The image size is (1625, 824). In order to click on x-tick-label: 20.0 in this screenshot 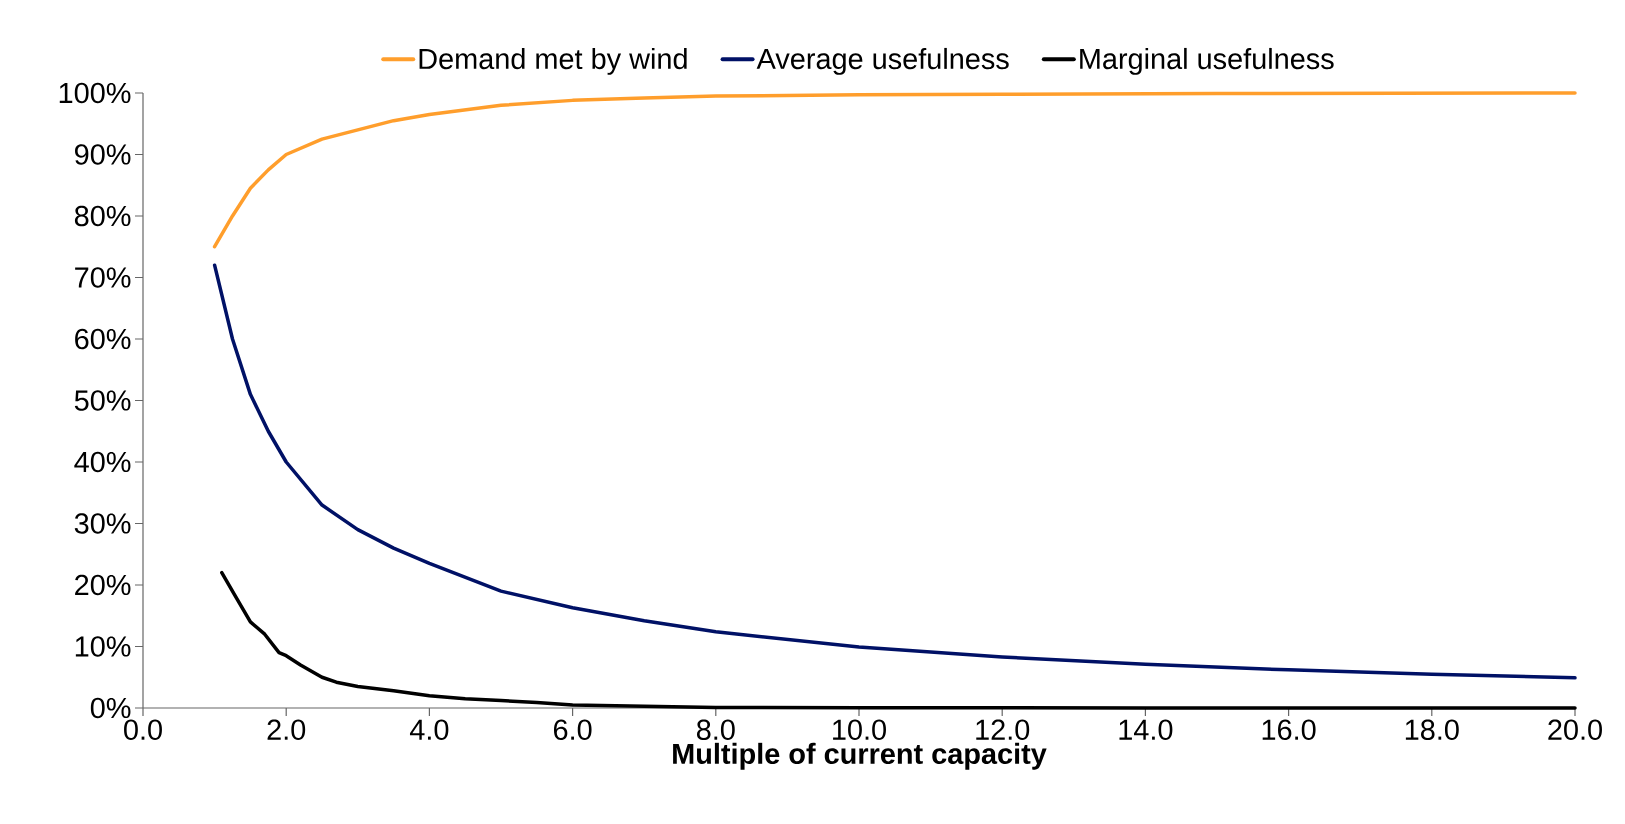, I will do `click(1575, 729)`.